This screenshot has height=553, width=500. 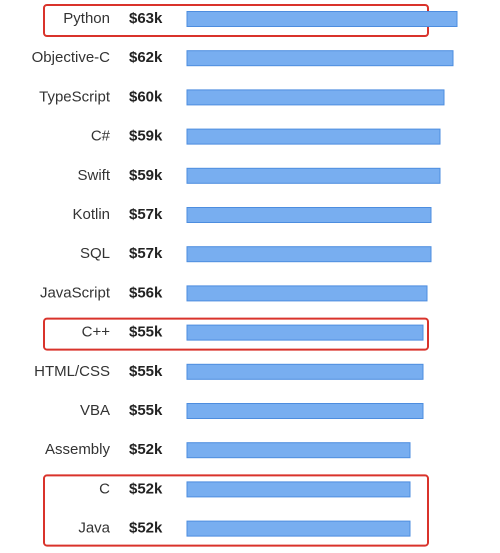 What do you see at coordinates (146, 410) in the screenshot?
I see `salary-value-vba: $55k` at bounding box center [146, 410].